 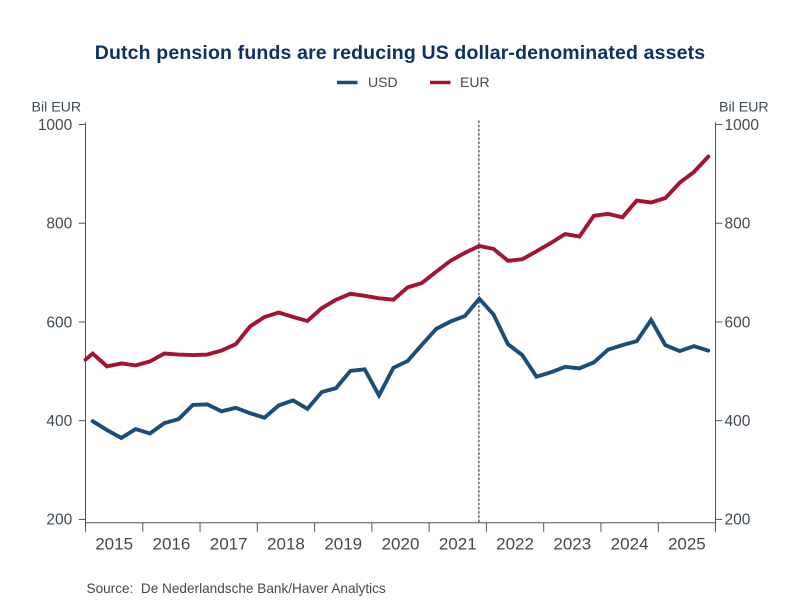 What do you see at coordinates (171, 544) in the screenshot?
I see `svg-text: 2016` at bounding box center [171, 544].